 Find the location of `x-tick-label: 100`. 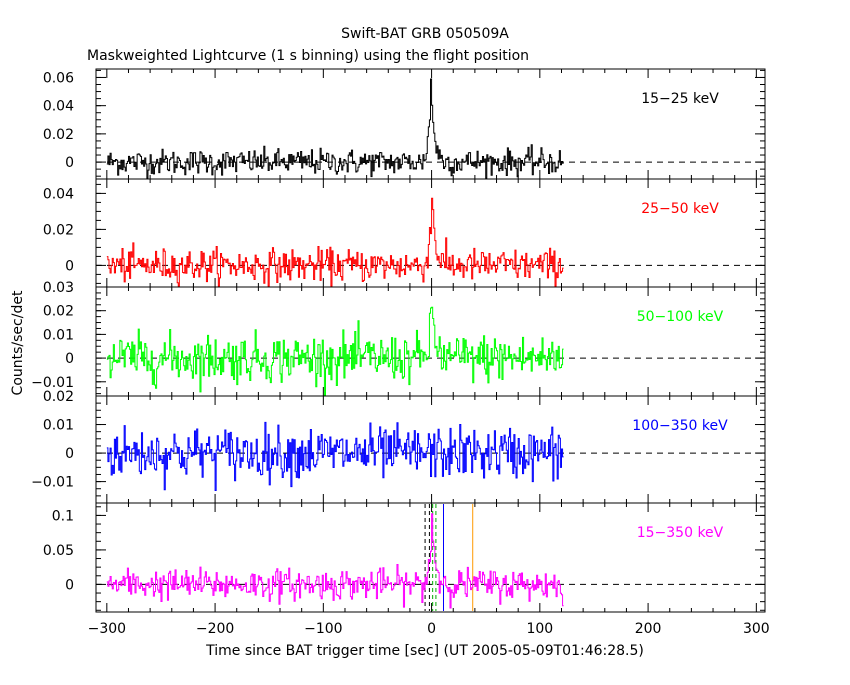

x-tick-label: 100 is located at coordinates (539, 629).